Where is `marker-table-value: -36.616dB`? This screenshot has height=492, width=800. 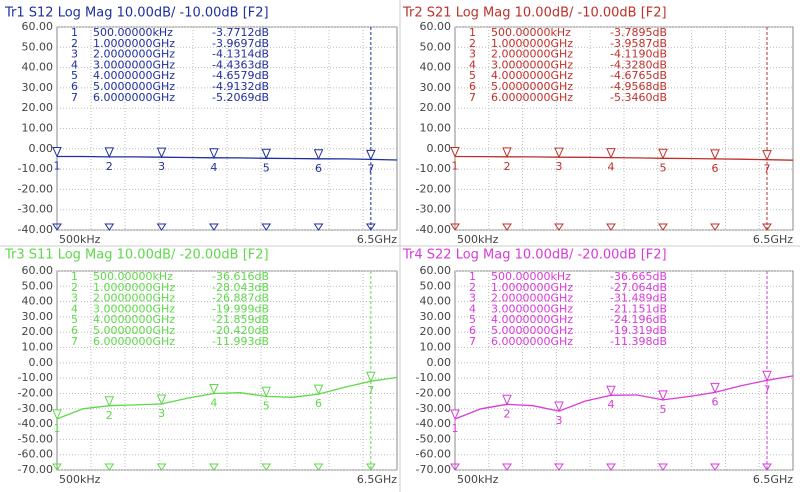 marker-table-value: -36.616dB is located at coordinates (240, 276).